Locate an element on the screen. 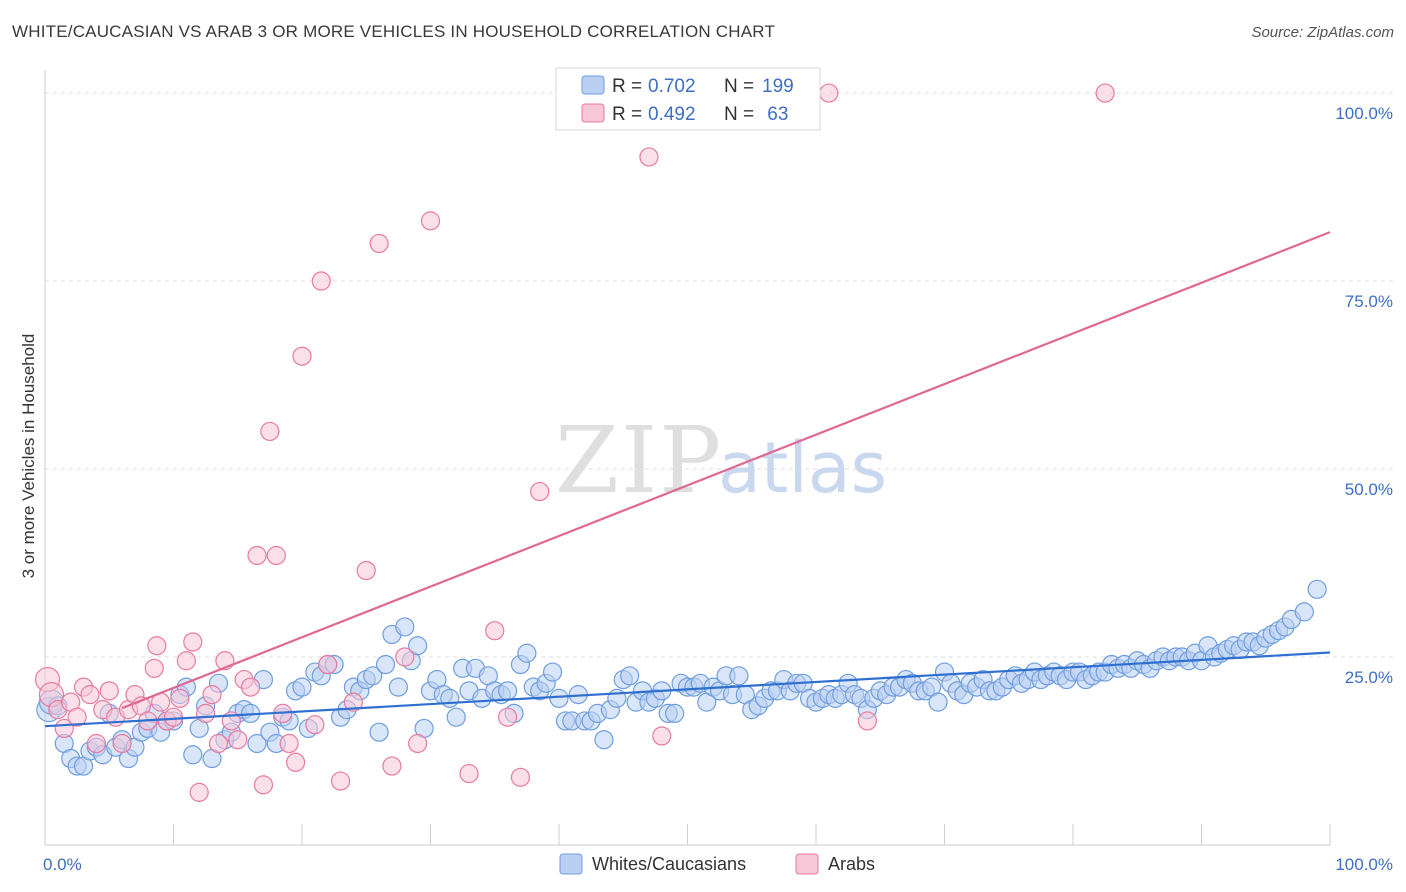 This screenshot has height=892, width=1406. watermark-zip: ZIP is located at coordinates (639, 460).